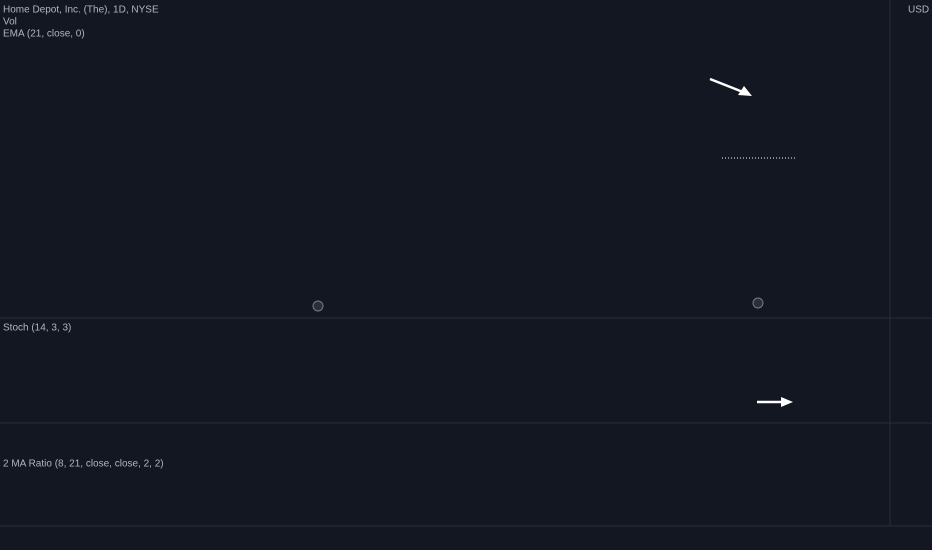 This screenshot has height=550, width=932. Describe the element at coordinates (37, 328) in the screenshot. I see `stoch-title: Stoch (14, 3, 3)` at that location.